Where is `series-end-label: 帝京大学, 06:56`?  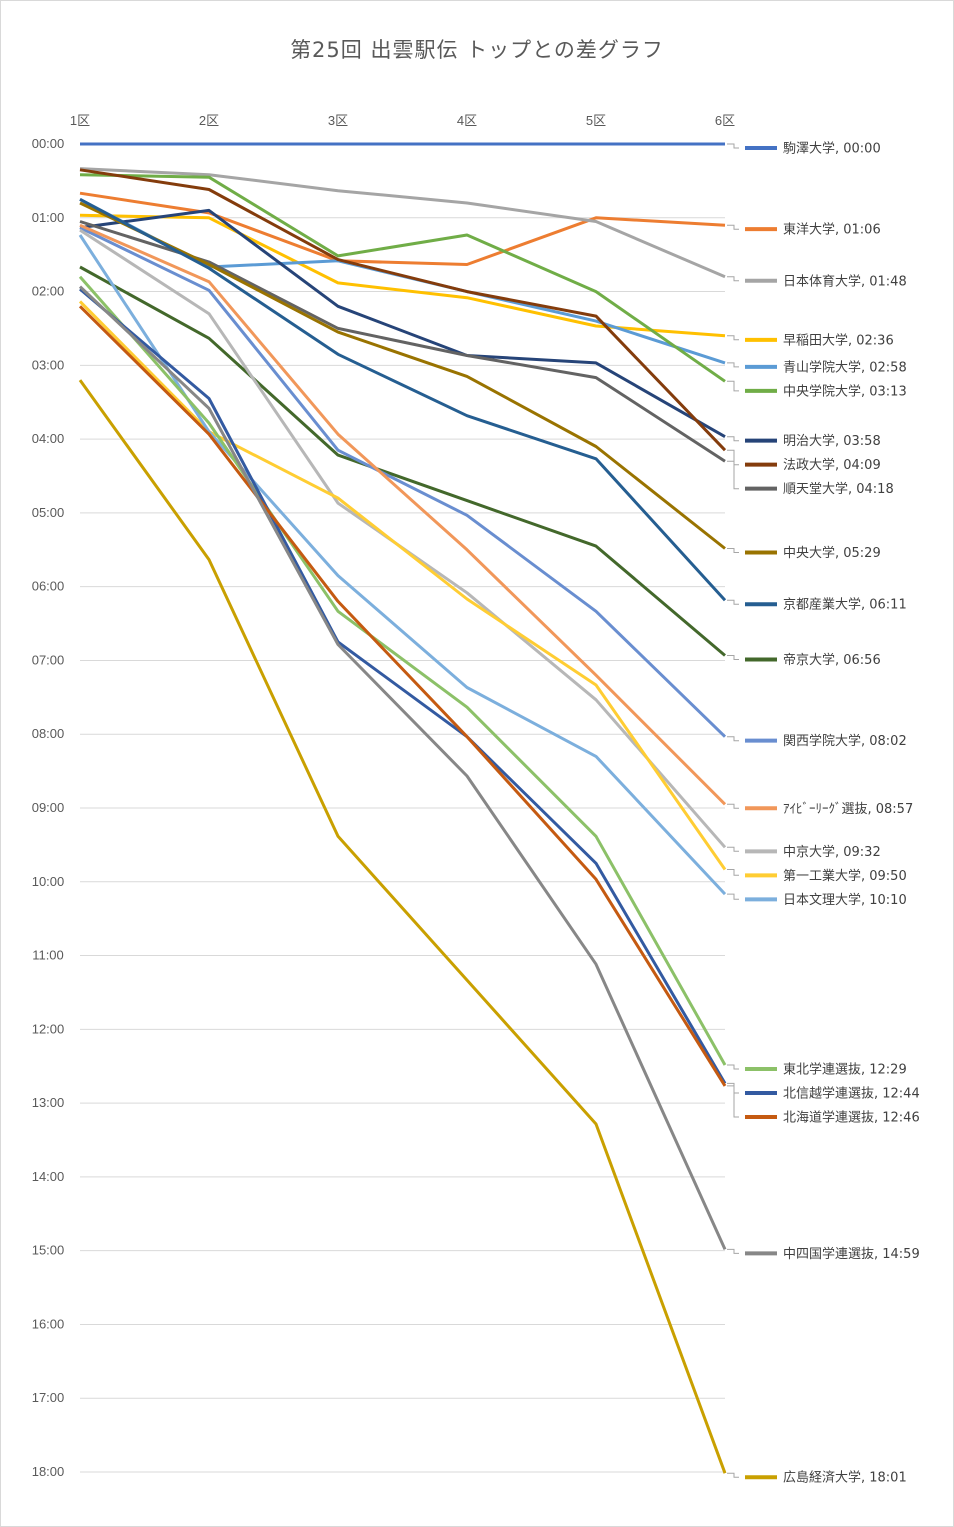 series-end-label: 帝京大学, 06:56 is located at coordinates (832, 660).